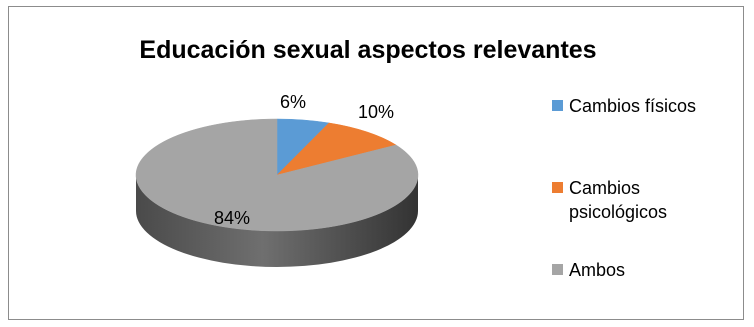 This screenshot has width=754, height=327. I want to click on slice-cambios-psicologicos, so click(336, 149).